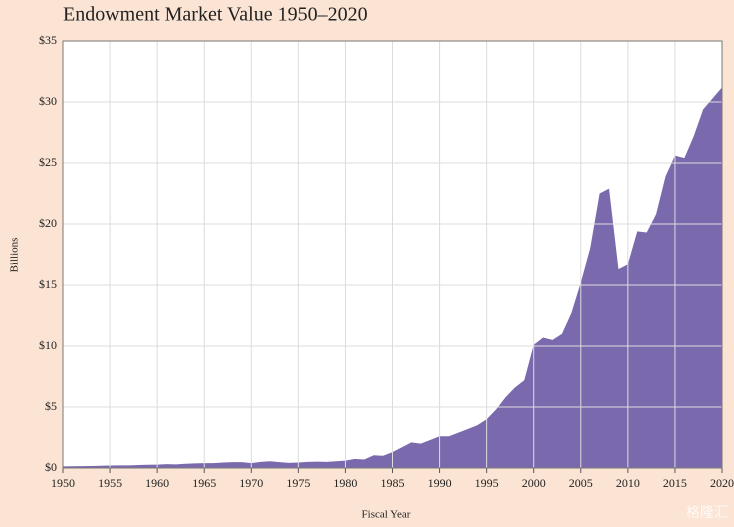 The width and height of the screenshot is (734, 527). Describe the element at coordinates (48, 284) in the screenshot. I see `y-tick-label: $15` at that location.